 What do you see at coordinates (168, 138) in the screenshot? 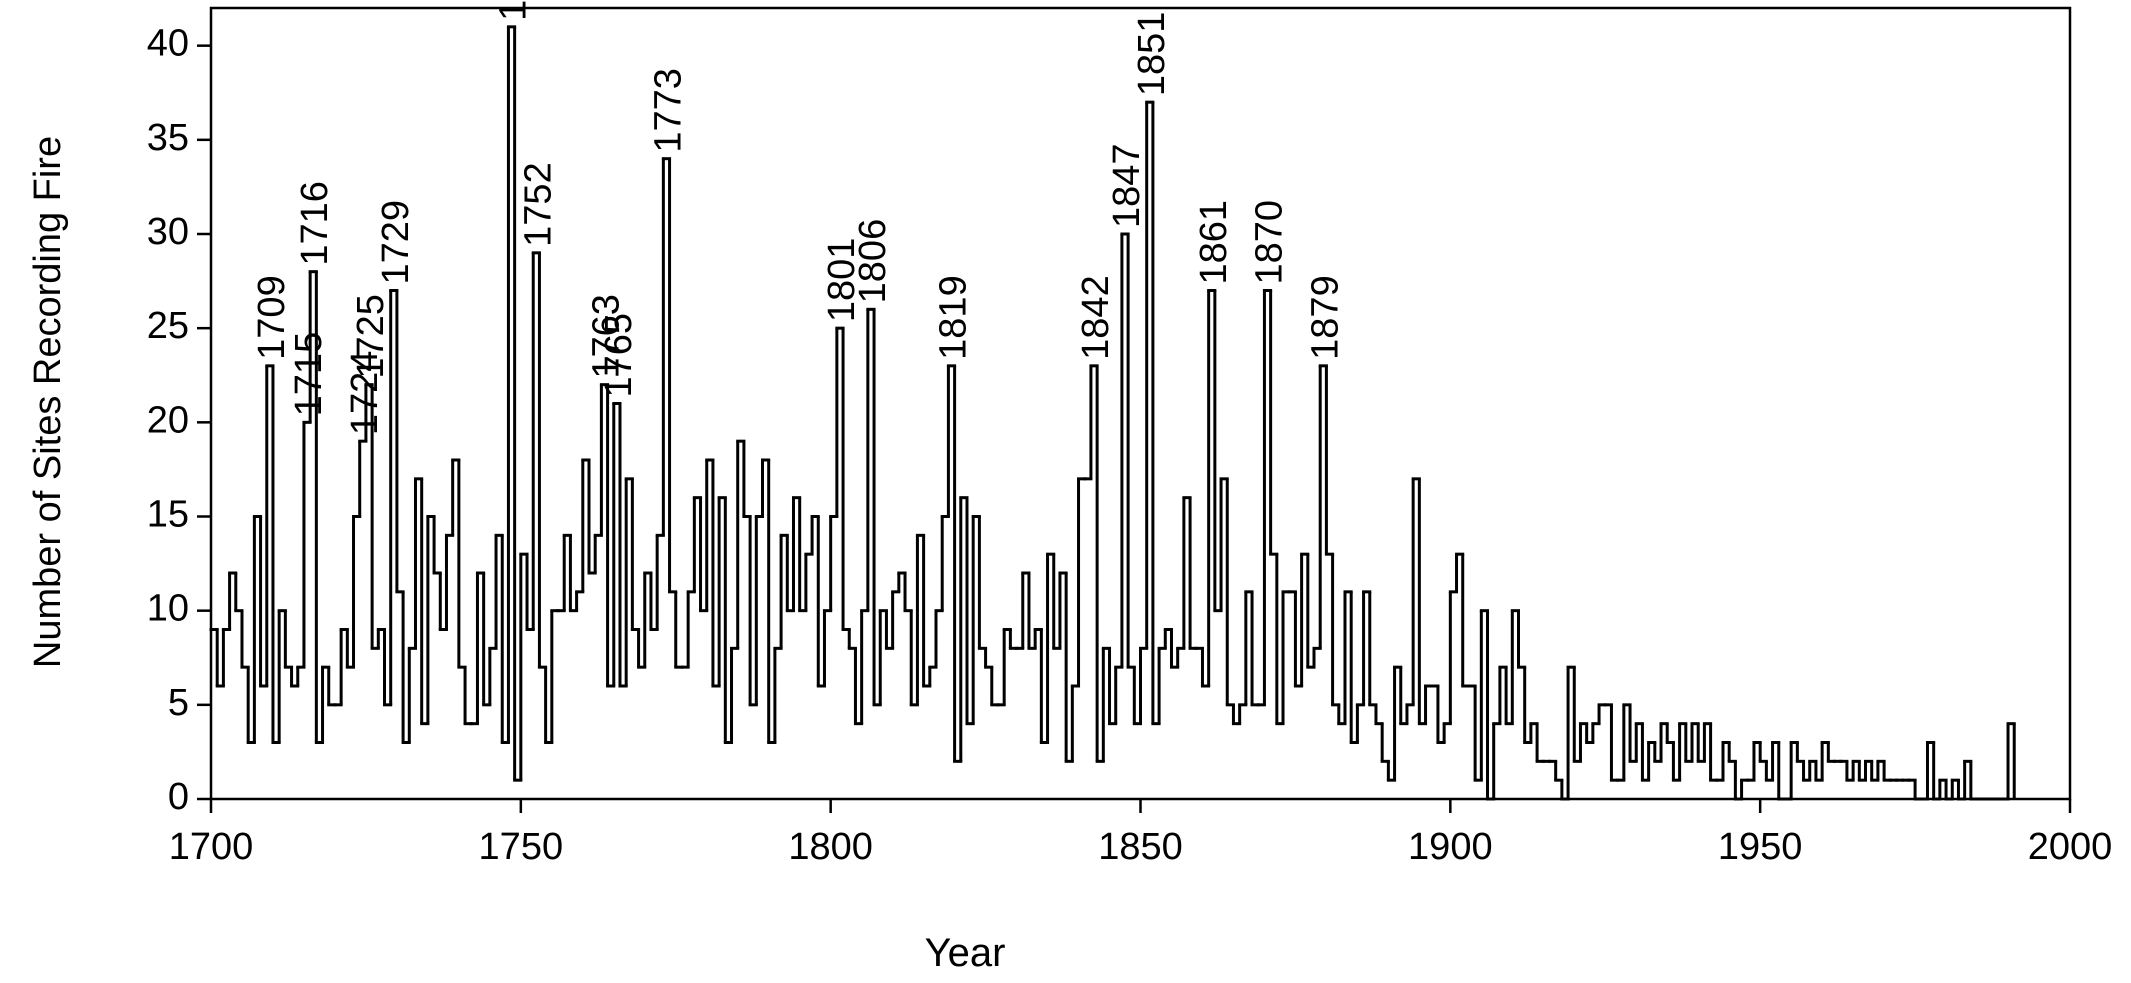
I see `y-tick-label: 35` at bounding box center [168, 138].